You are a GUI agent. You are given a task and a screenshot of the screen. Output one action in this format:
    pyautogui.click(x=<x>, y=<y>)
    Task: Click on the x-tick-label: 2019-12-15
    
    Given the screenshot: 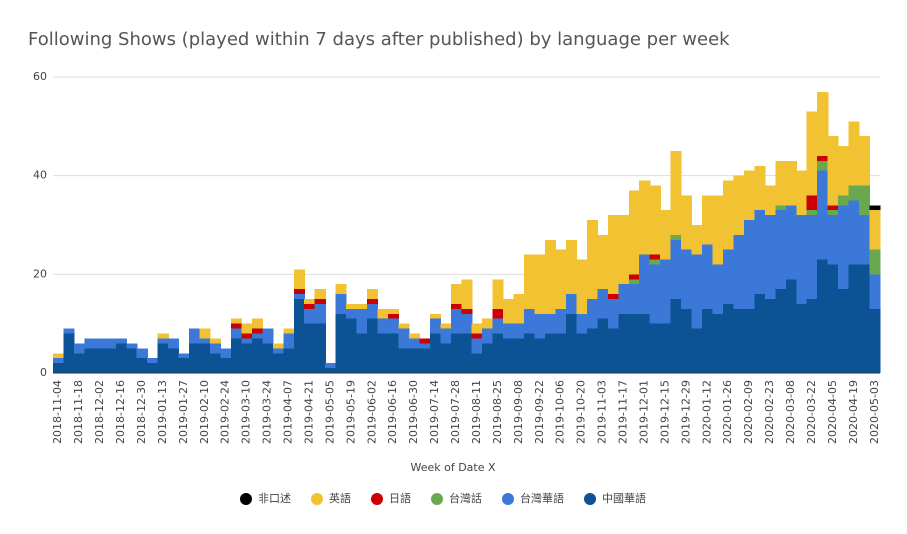 What is the action you would take?
    pyautogui.click(x=664, y=412)
    